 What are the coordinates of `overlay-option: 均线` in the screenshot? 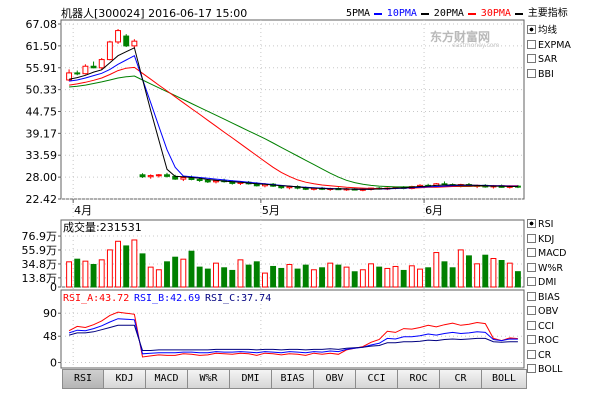 It's located at (542, 31).